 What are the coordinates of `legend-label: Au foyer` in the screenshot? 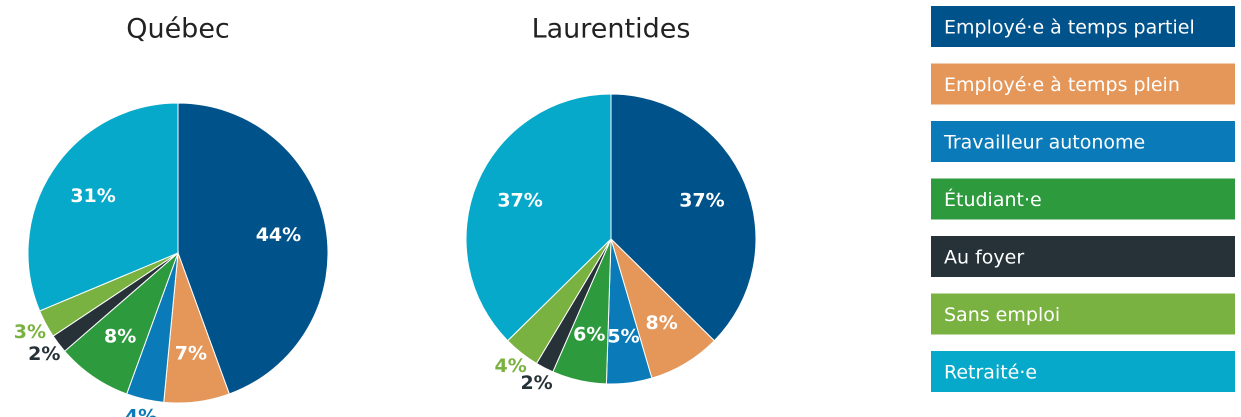 It's located at (984, 258).